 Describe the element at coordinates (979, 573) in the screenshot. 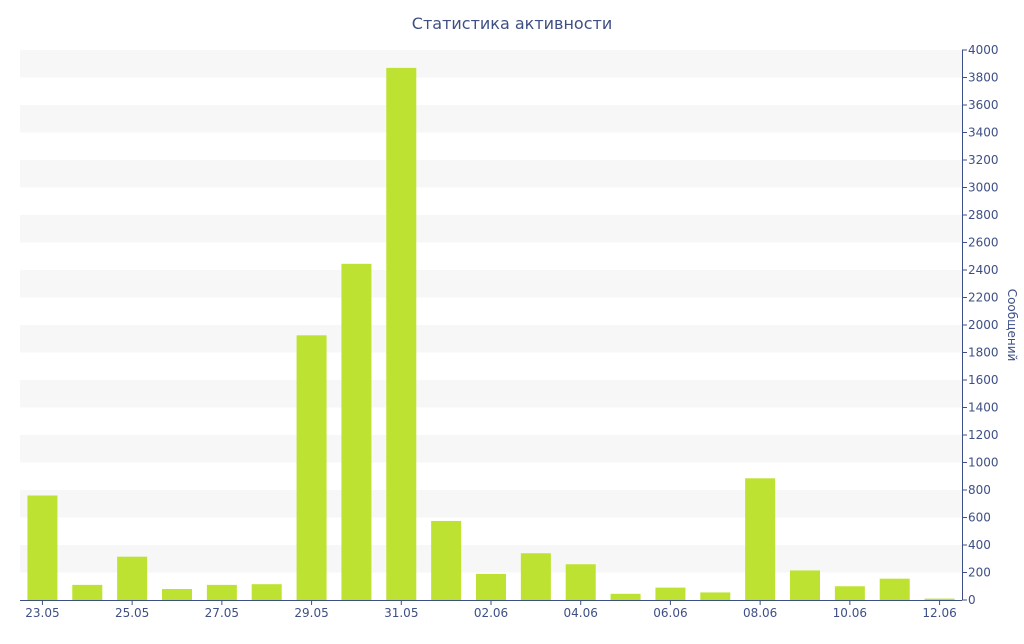

I see `y-tick-label: 200` at that location.